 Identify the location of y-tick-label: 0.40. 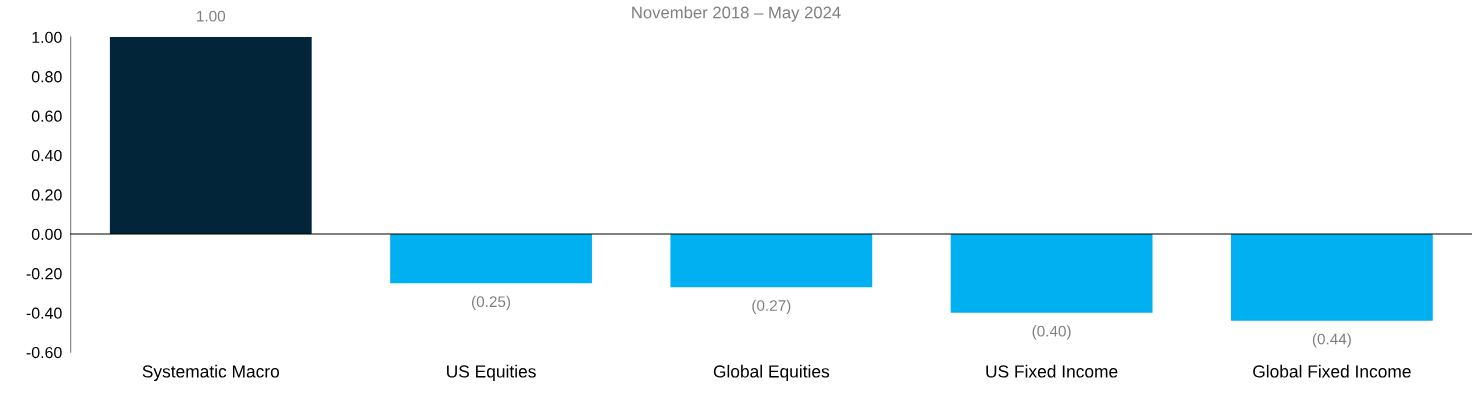
(46, 155).